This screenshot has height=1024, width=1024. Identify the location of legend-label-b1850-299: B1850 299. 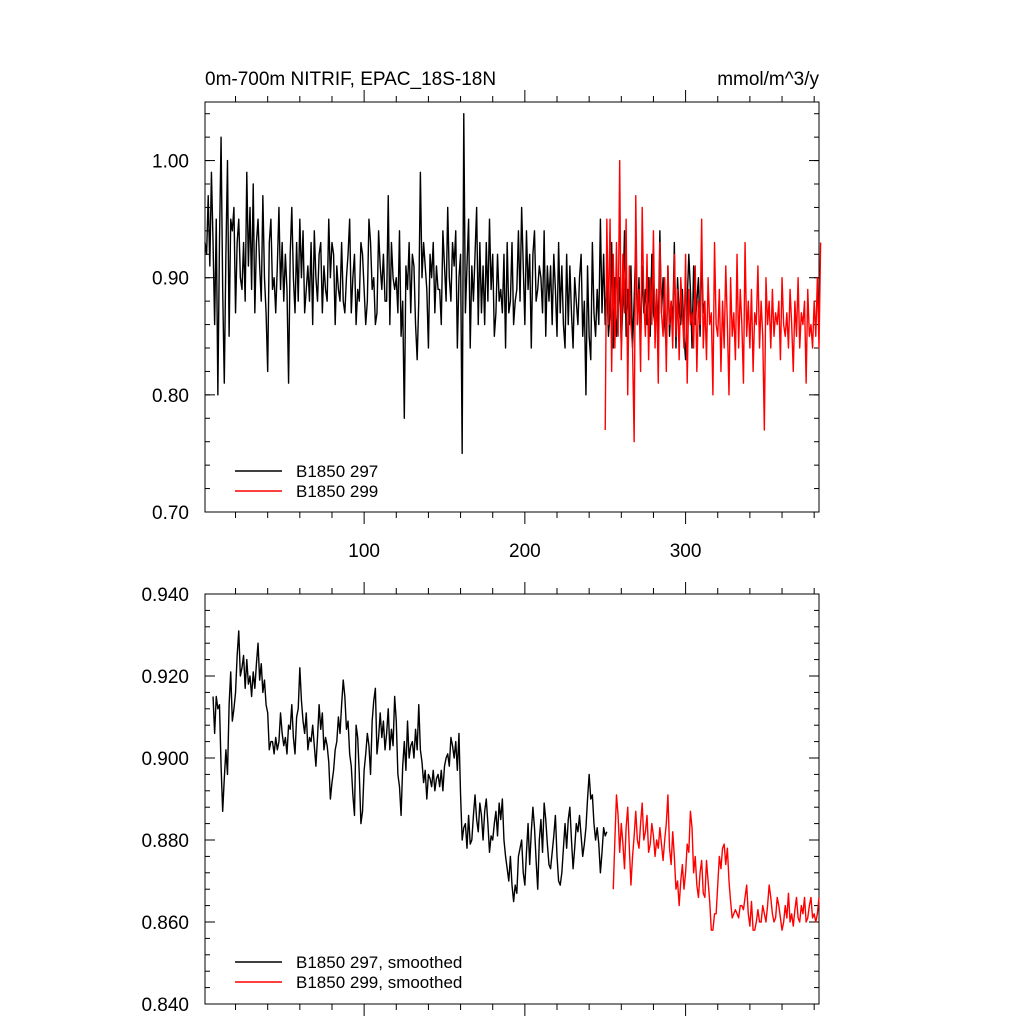
(337, 491).